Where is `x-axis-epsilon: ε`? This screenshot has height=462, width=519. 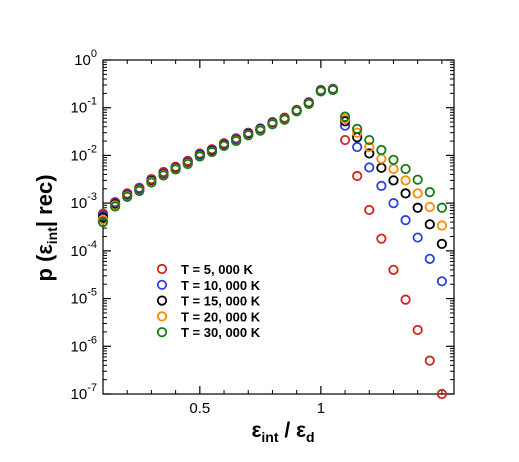 x-axis-epsilon: ε is located at coordinates (256, 430).